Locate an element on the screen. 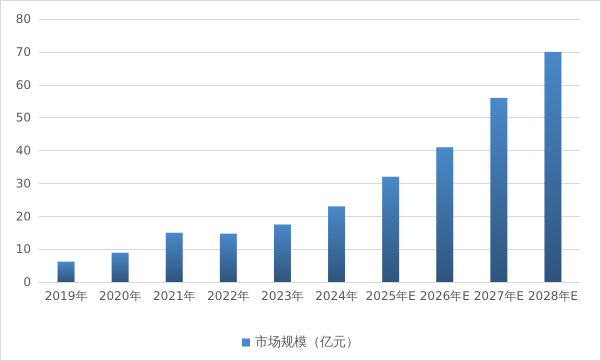 The width and height of the screenshot is (601, 361). y-tick-label: 70 is located at coordinates (23, 51).